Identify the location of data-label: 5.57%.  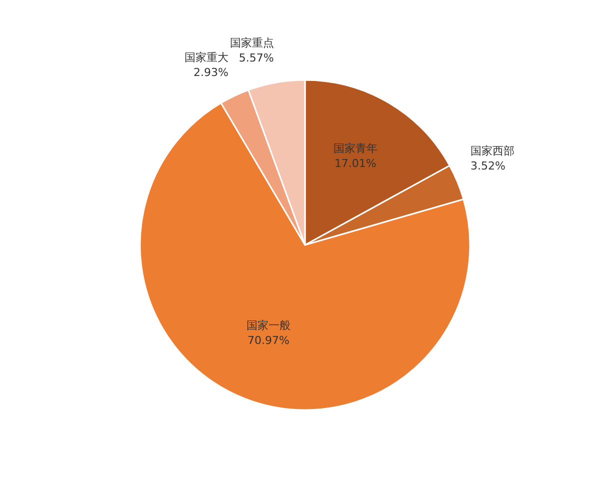
(256, 58).